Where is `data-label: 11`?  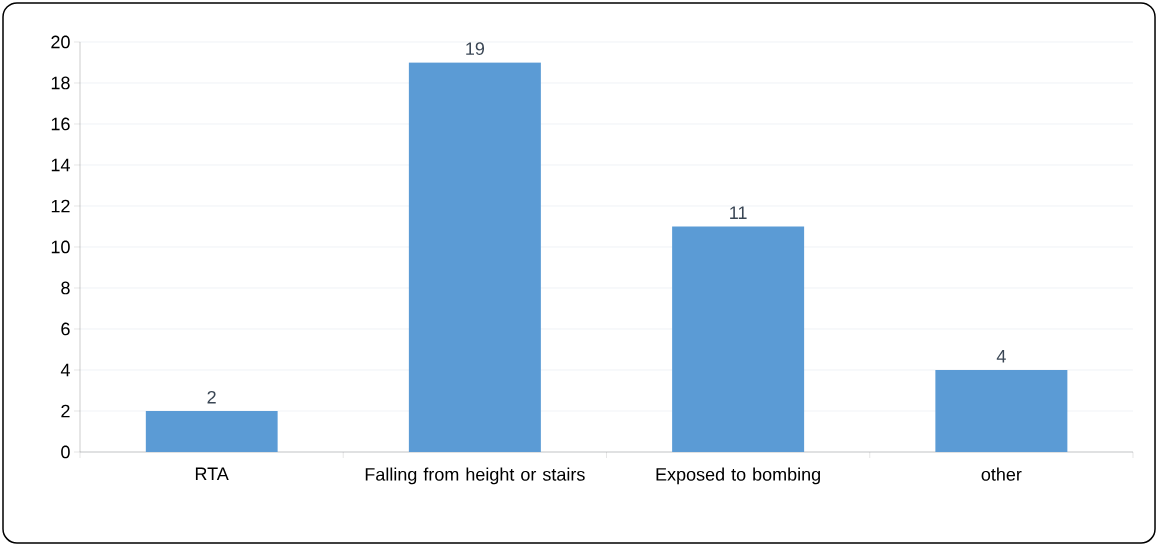 data-label: 11 is located at coordinates (738, 212).